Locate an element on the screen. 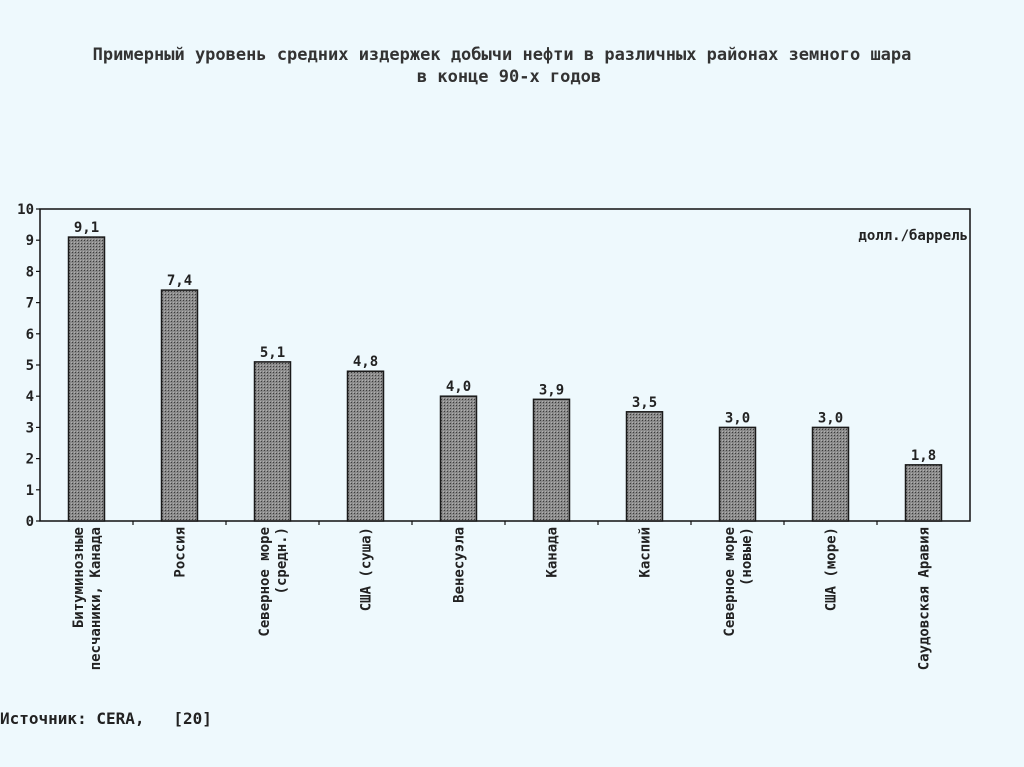 This screenshot has width=1024, height=767. y-tick-label: 10 is located at coordinates (25, 210).